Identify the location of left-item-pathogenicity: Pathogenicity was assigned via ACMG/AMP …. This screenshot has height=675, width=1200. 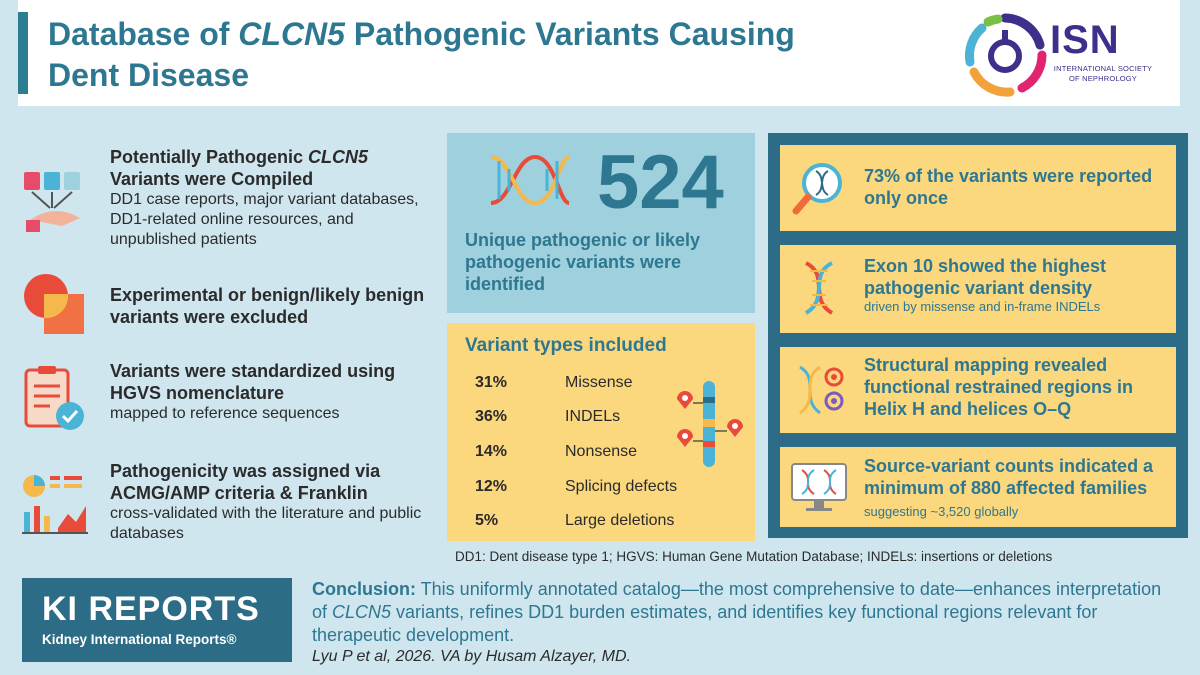
(225, 508).